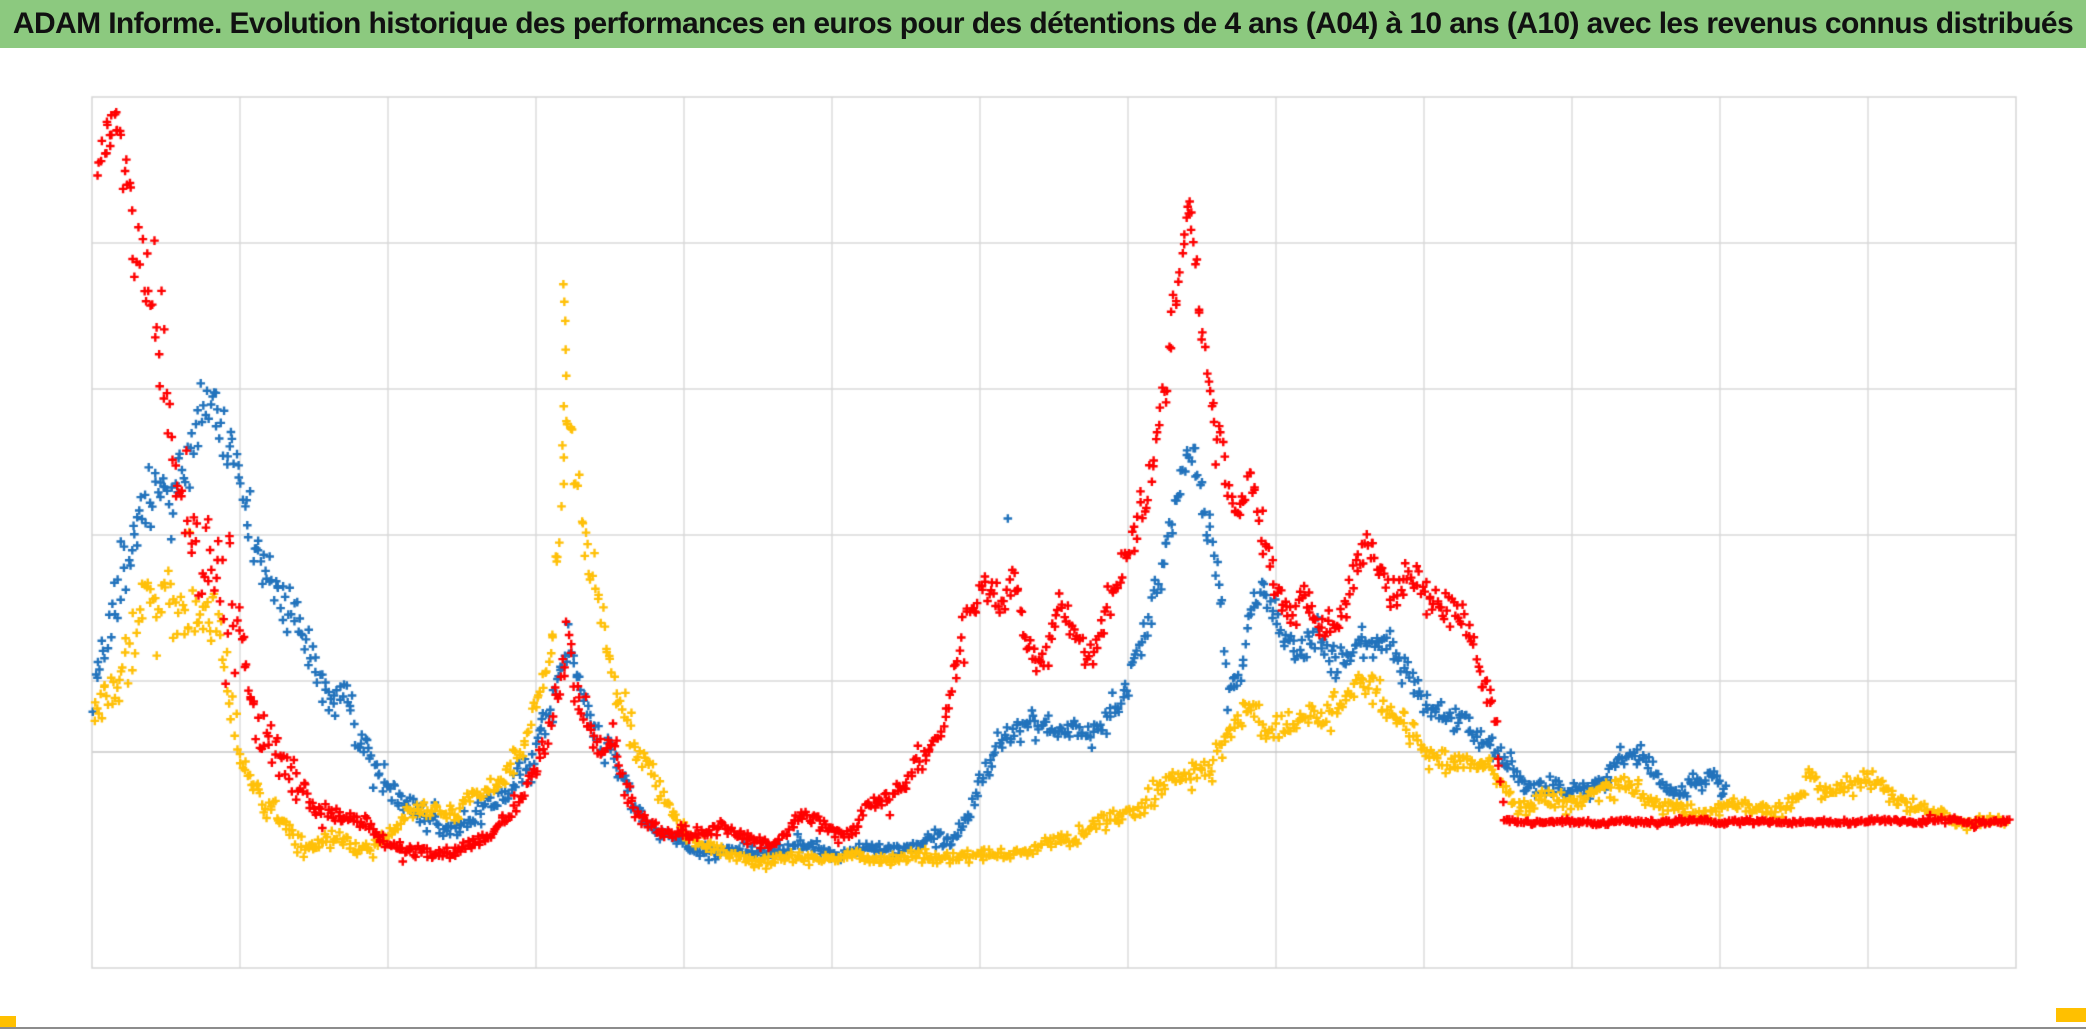  Describe the element at coordinates (2071, 1015) in the screenshot. I see `accent-bottom-right-h` at that location.